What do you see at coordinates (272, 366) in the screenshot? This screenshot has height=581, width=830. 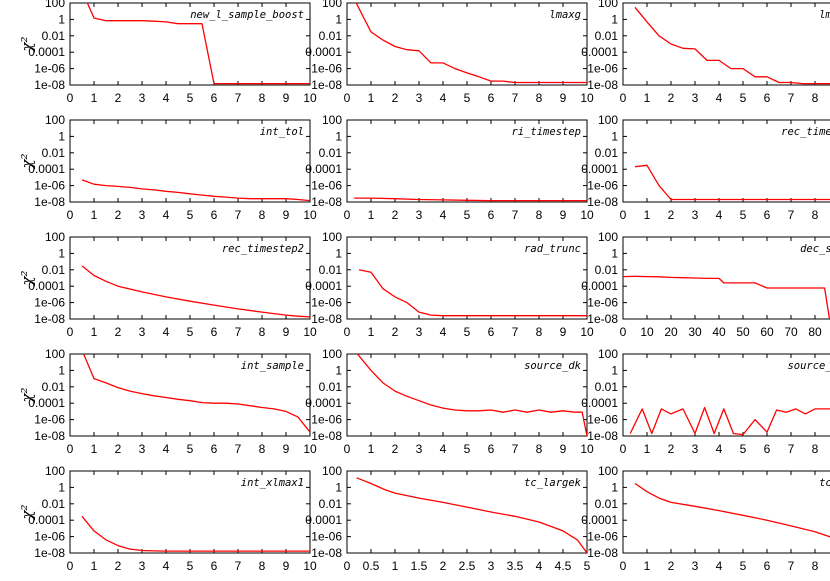 I see `panel-title: int_sample` at bounding box center [272, 366].